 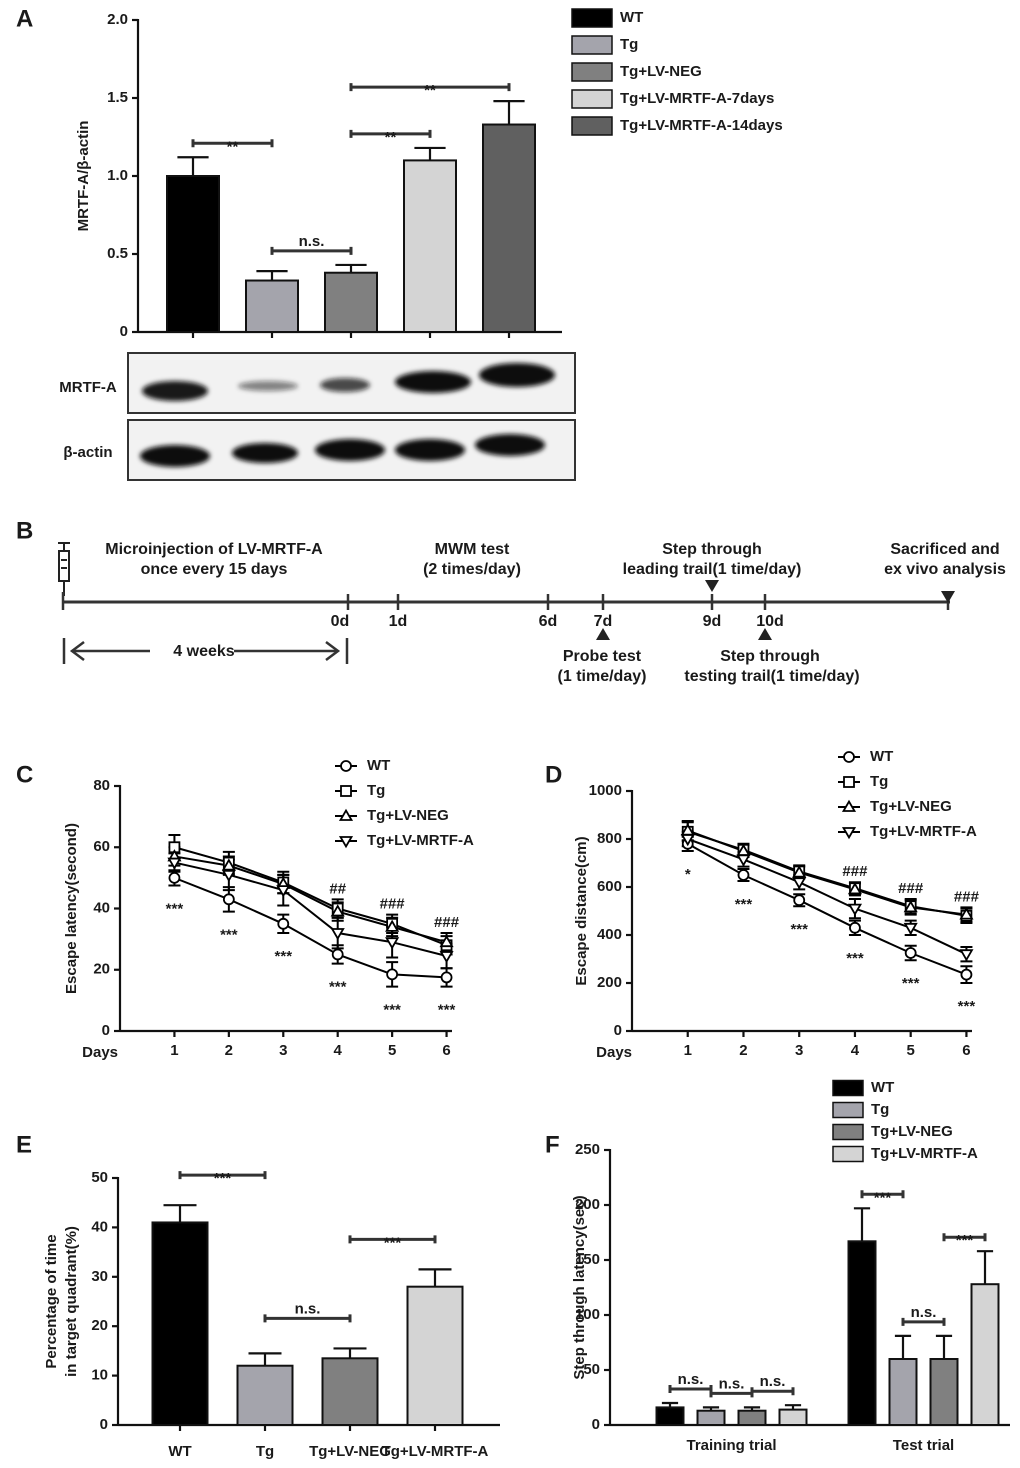 What do you see at coordinates (553, 774) in the screenshot?
I see `panel-label: D` at bounding box center [553, 774].